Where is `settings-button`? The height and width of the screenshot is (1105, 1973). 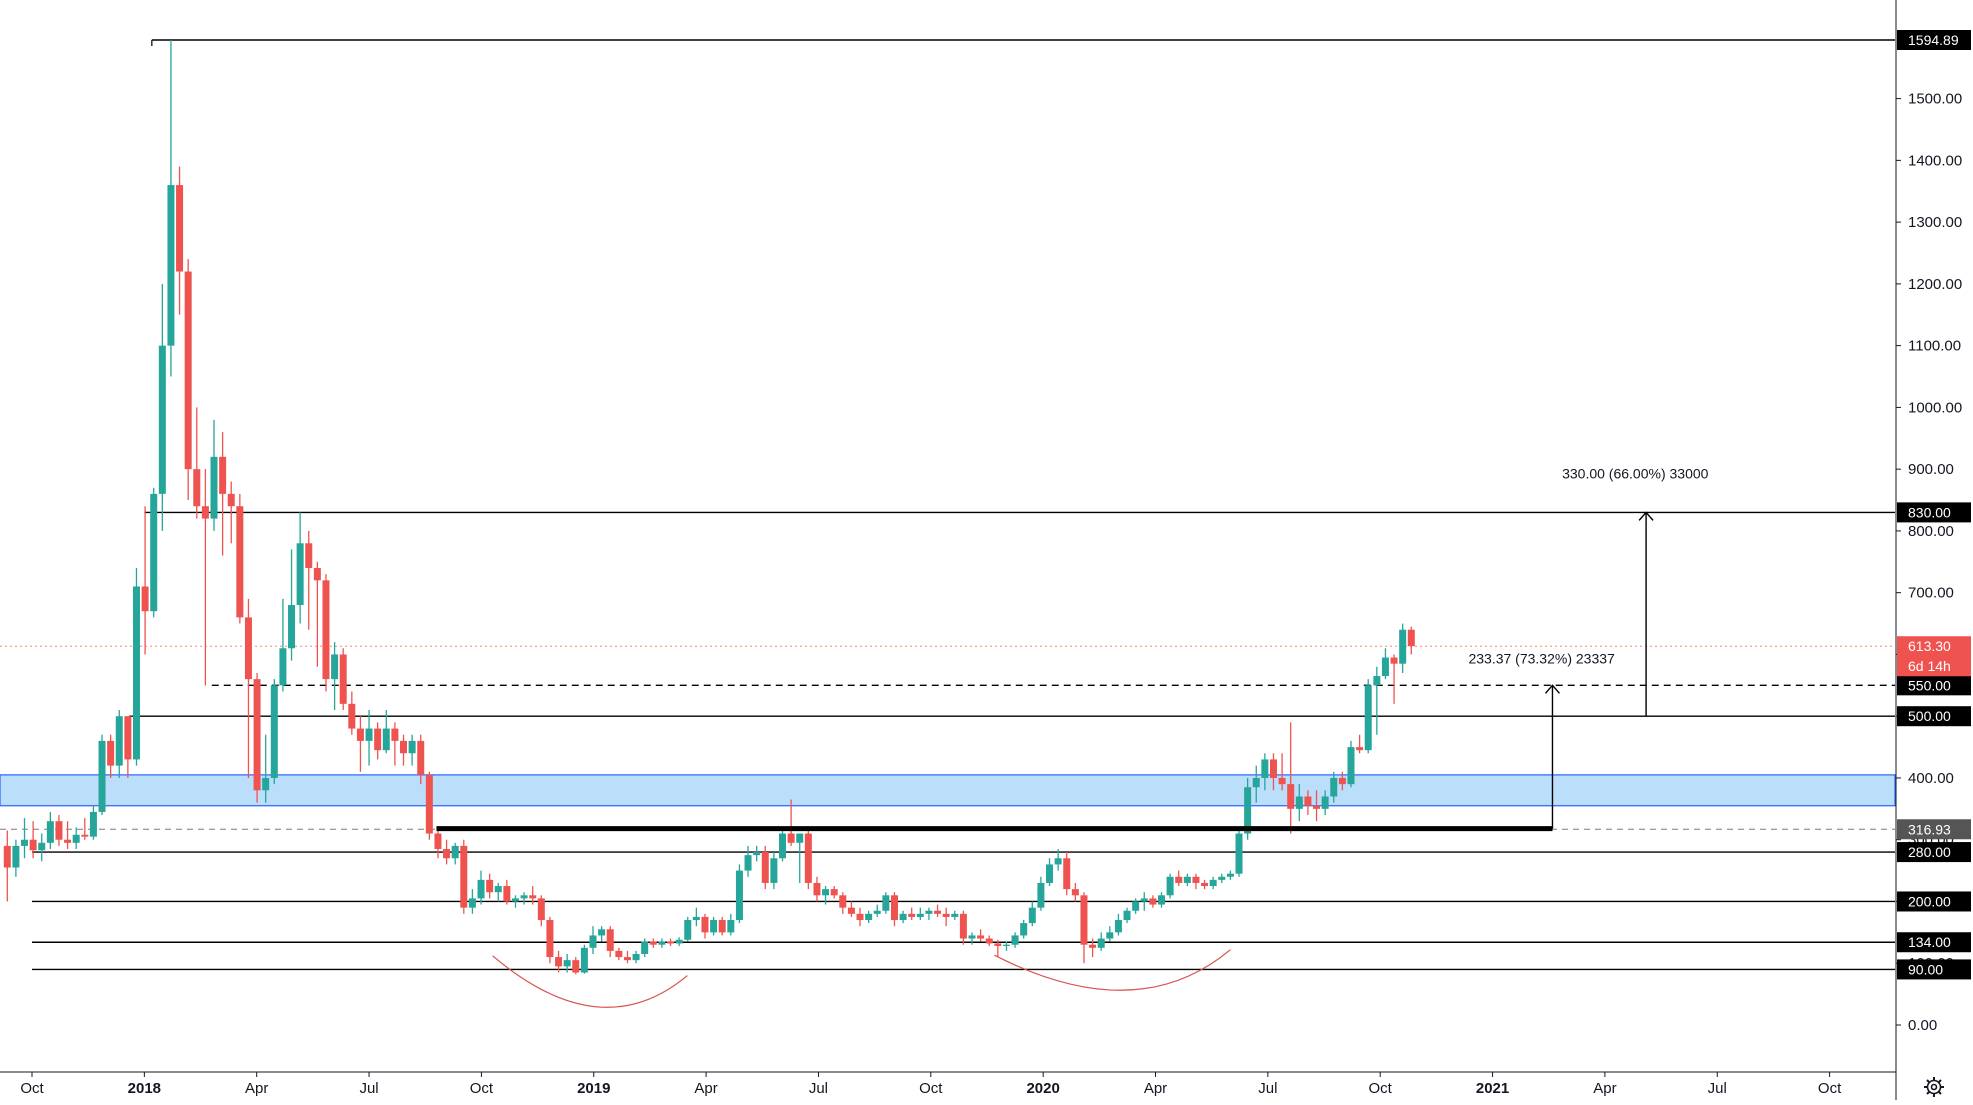 settings-button is located at coordinates (1934, 1087).